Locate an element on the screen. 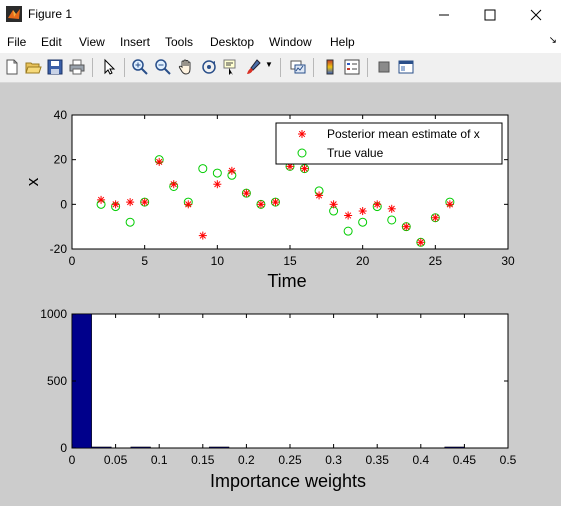 The image size is (561, 511). title-bar: Figure 1 is located at coordinates (280, 15).